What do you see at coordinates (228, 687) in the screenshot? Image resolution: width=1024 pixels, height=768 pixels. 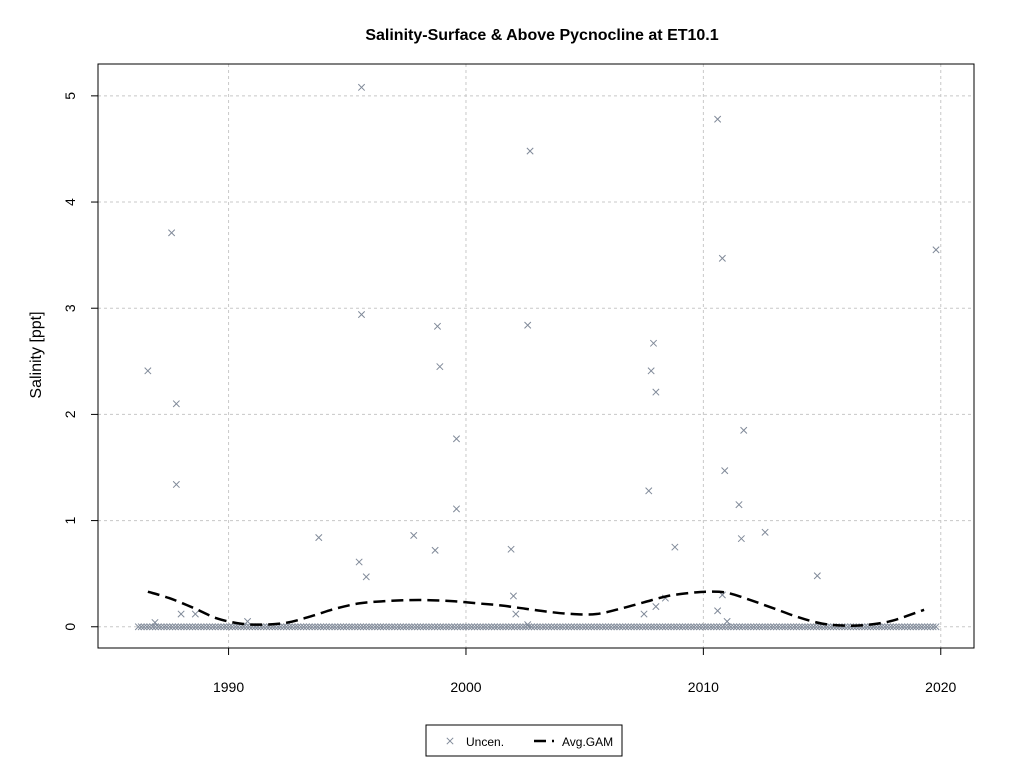 I see `x-tick-label: 1990` at bounding box center [228, 687].